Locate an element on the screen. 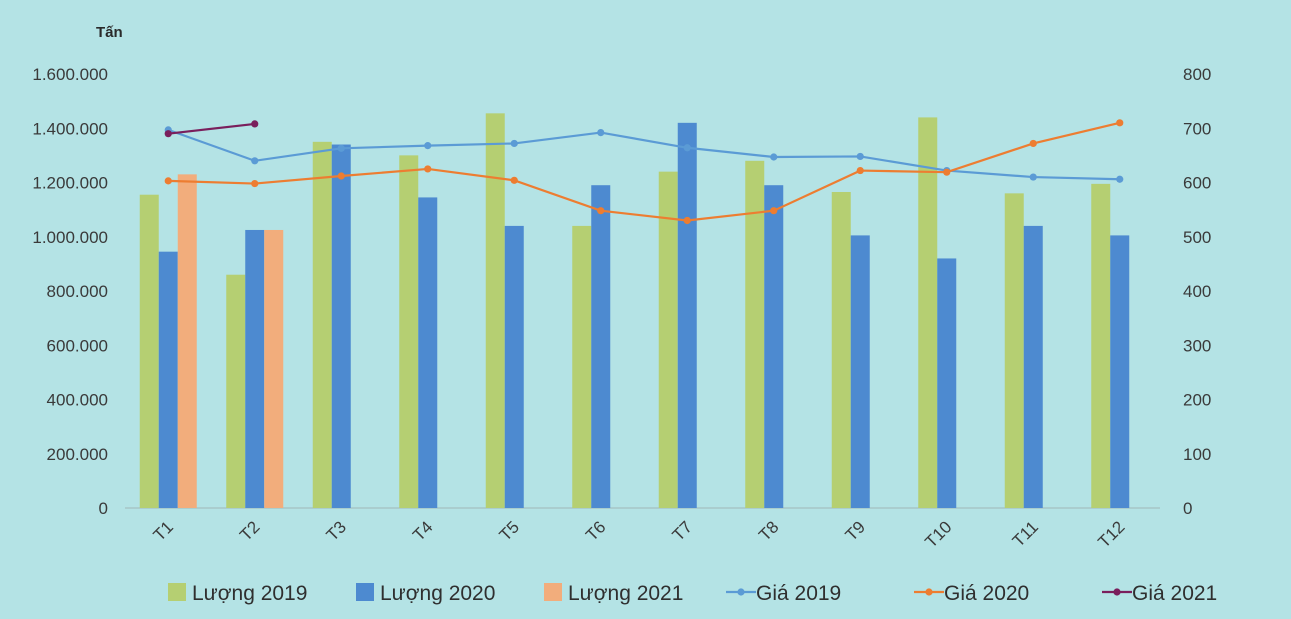 The width and height of the screenshot is (1291, 619). right-tick-label: 200 is located at coordinates (1197, 400).